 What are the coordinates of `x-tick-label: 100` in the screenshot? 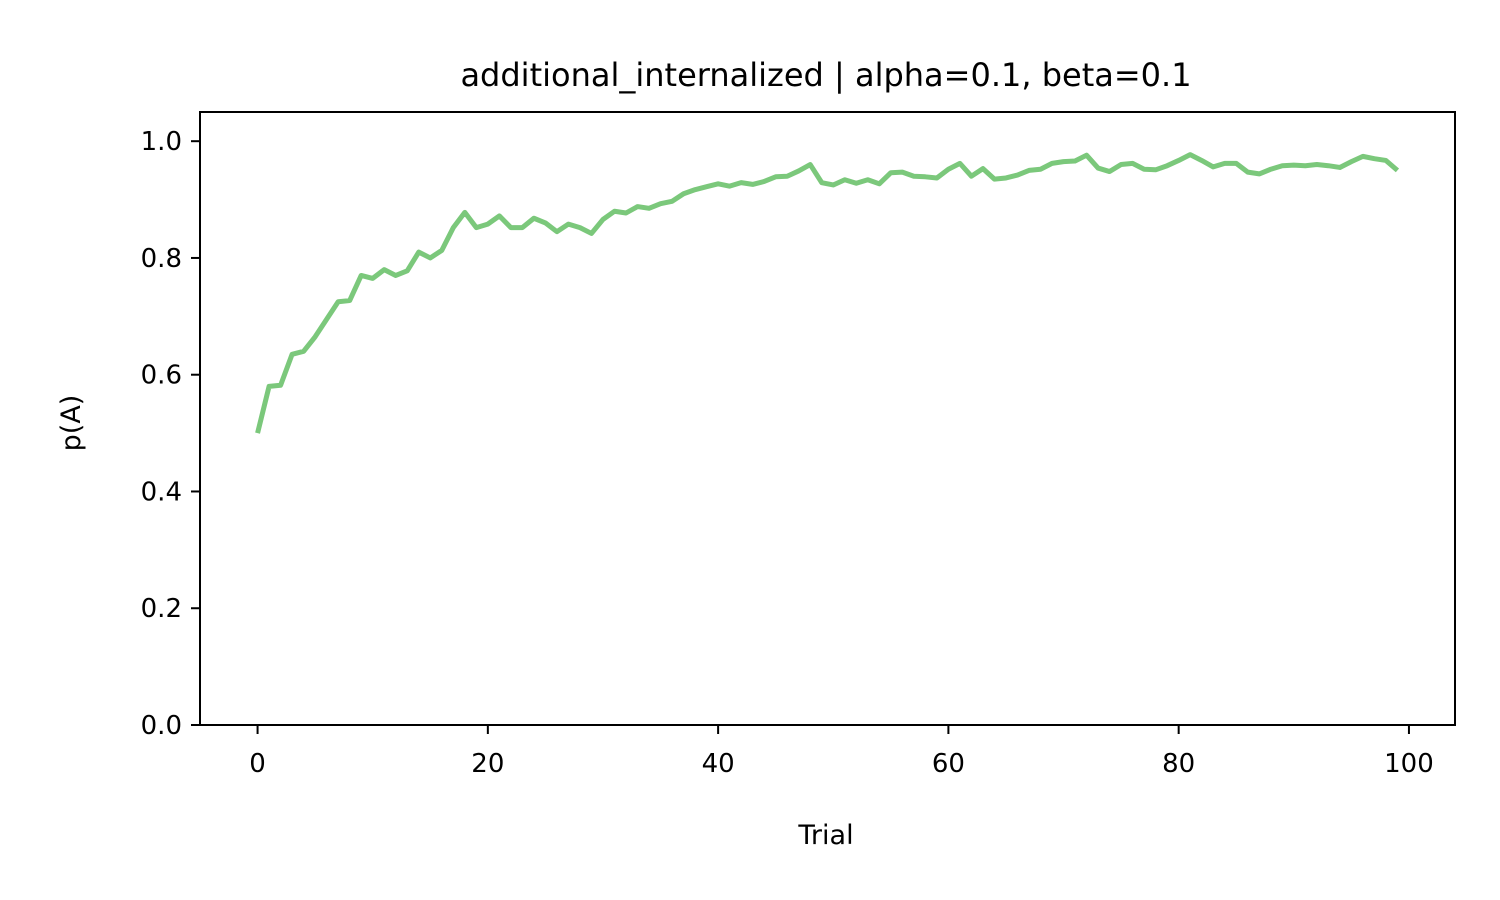 It's located at (1409, 764).